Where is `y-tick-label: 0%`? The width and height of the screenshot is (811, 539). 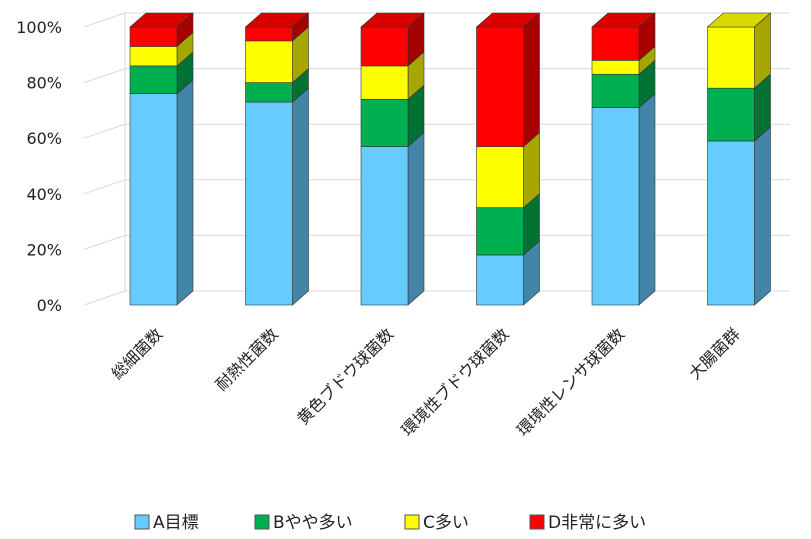
y-tick-label: 0% is located at coordinates (49, 305).